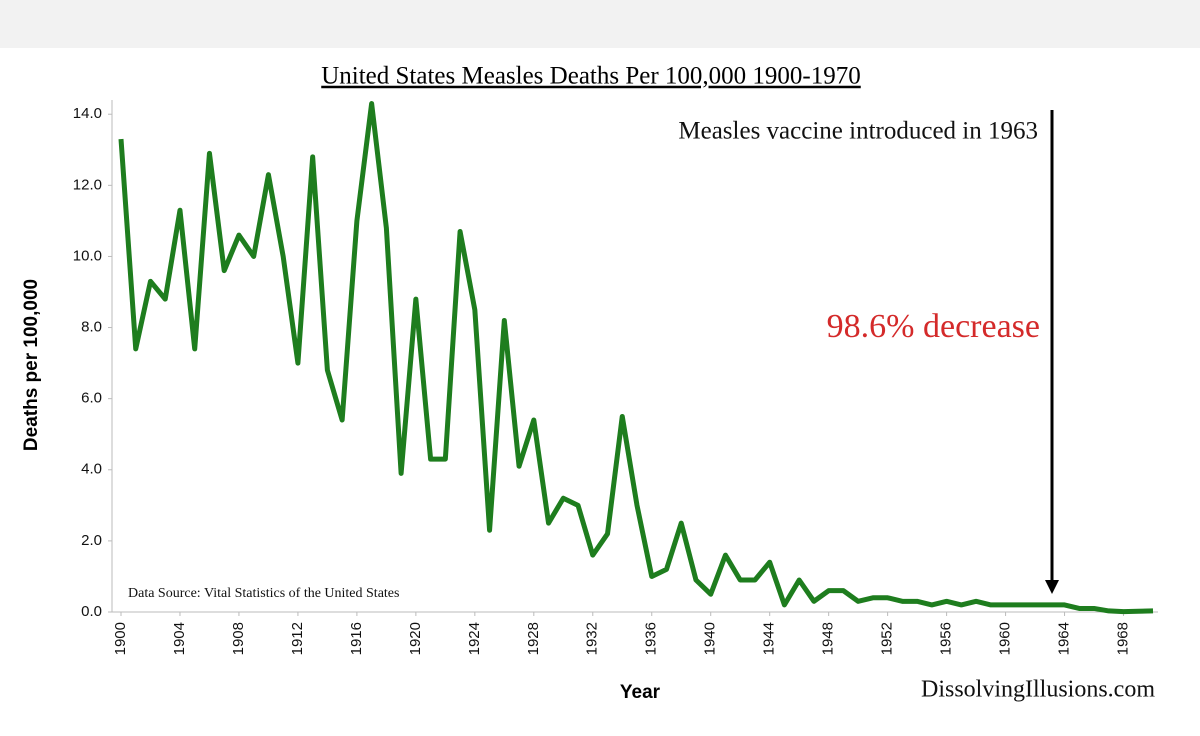 This screenshot has height=736, width=1200. I want to click on x-tick-label: 1928, so click(533, 638).